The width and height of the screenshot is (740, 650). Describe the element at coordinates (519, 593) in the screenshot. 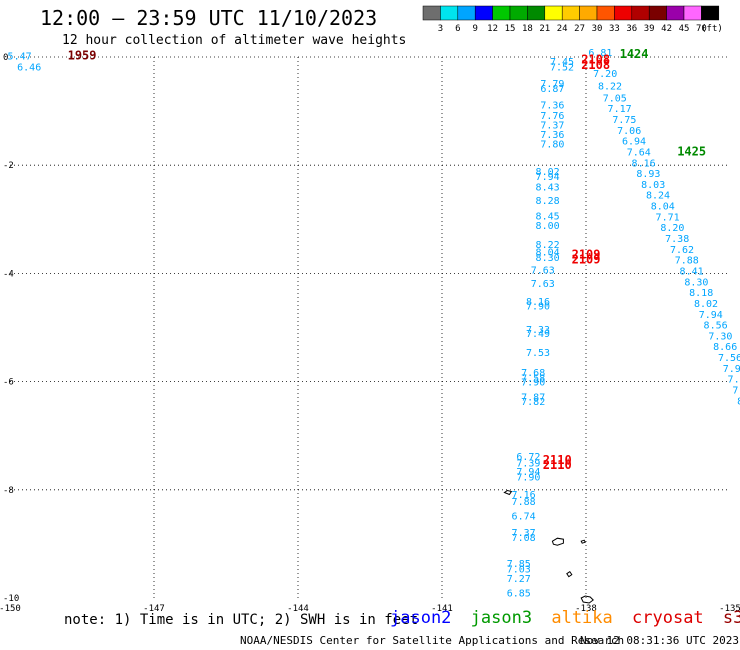

I see `swh-value-label: 6.85` at that location.